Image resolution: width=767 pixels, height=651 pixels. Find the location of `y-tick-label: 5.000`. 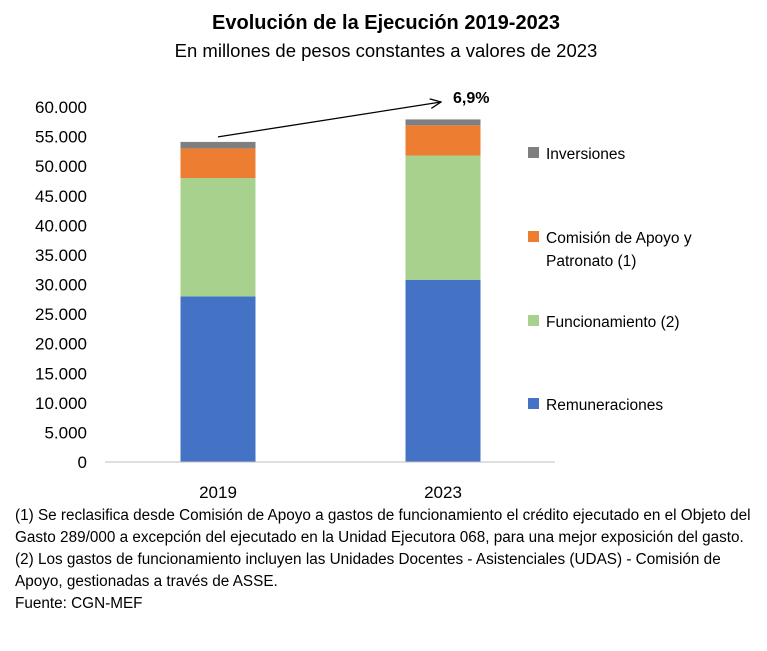

y-tick-label: 5.000 is located at coordinates (65, 432).